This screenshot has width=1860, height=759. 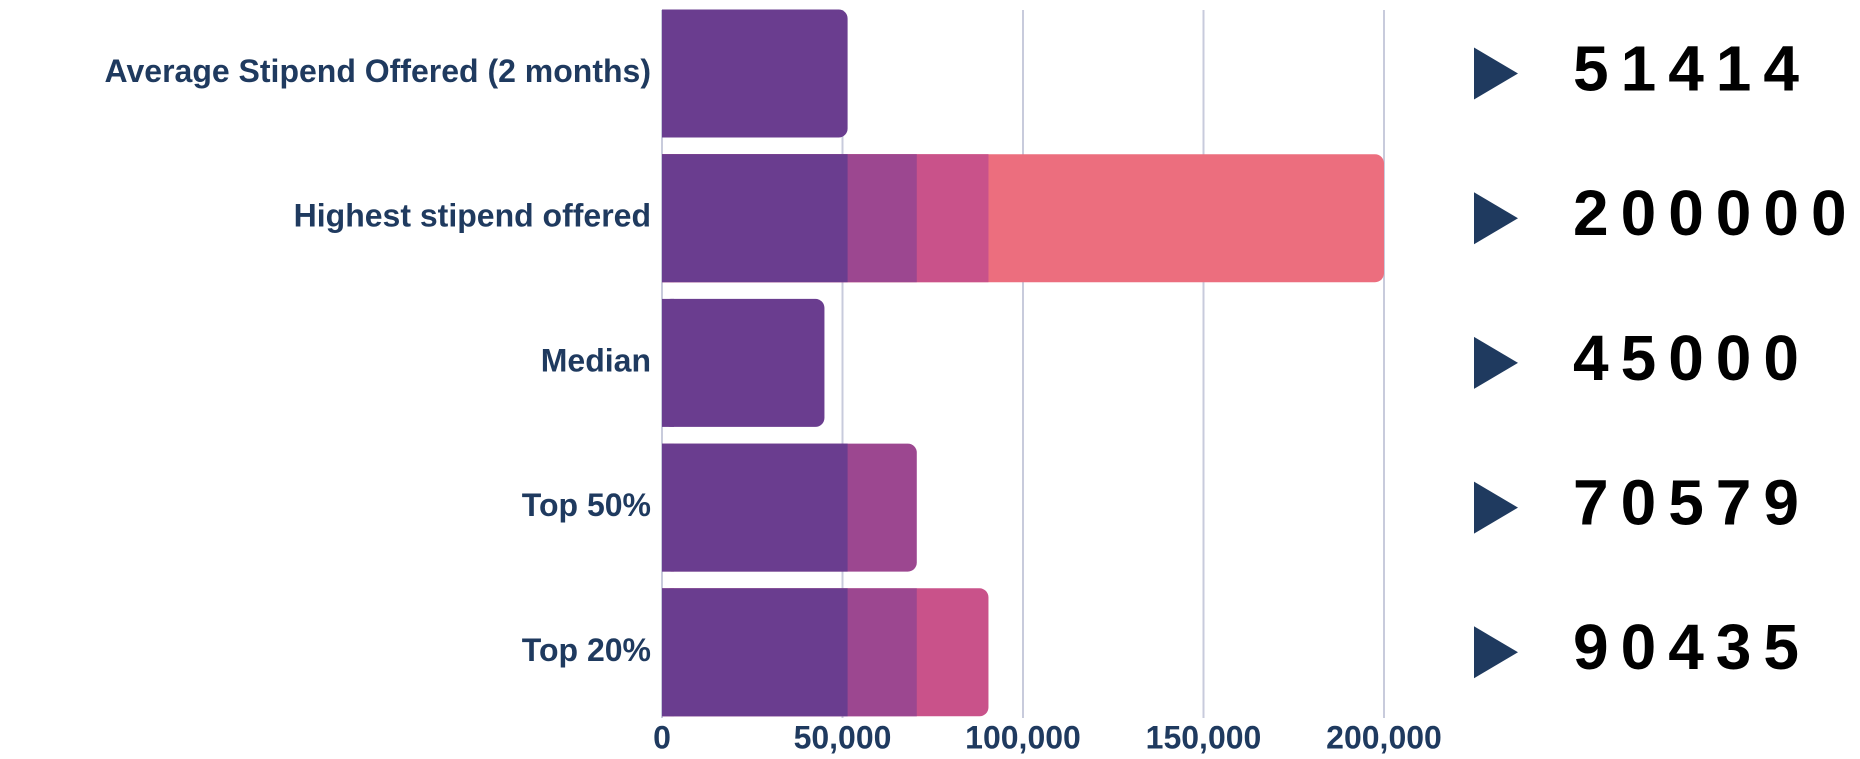 What do you see at coordinates (1692, 68) in the screenshot?
I see `value-label: 51414` at bounding box center [1692, 68].